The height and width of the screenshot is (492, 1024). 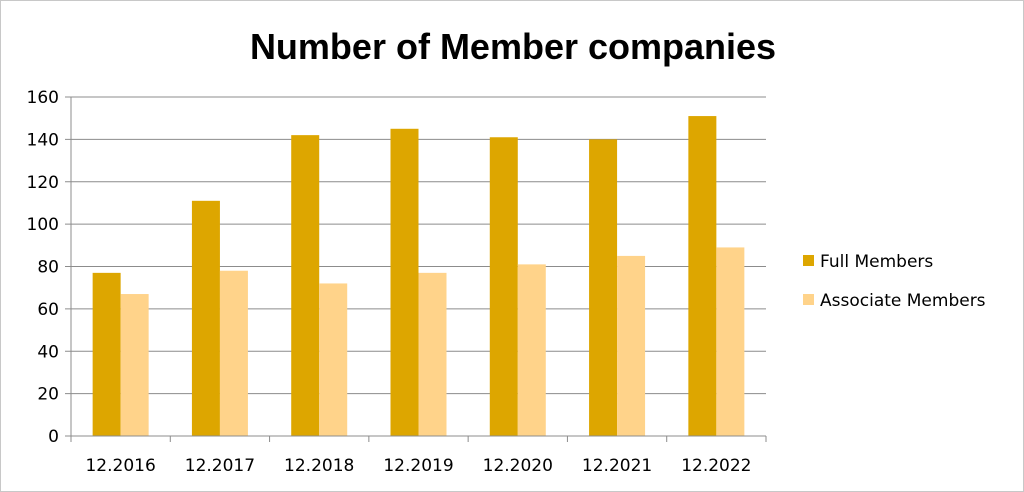 I want to click on legend: Full Members Associate Members, so click(x=894, y=281).